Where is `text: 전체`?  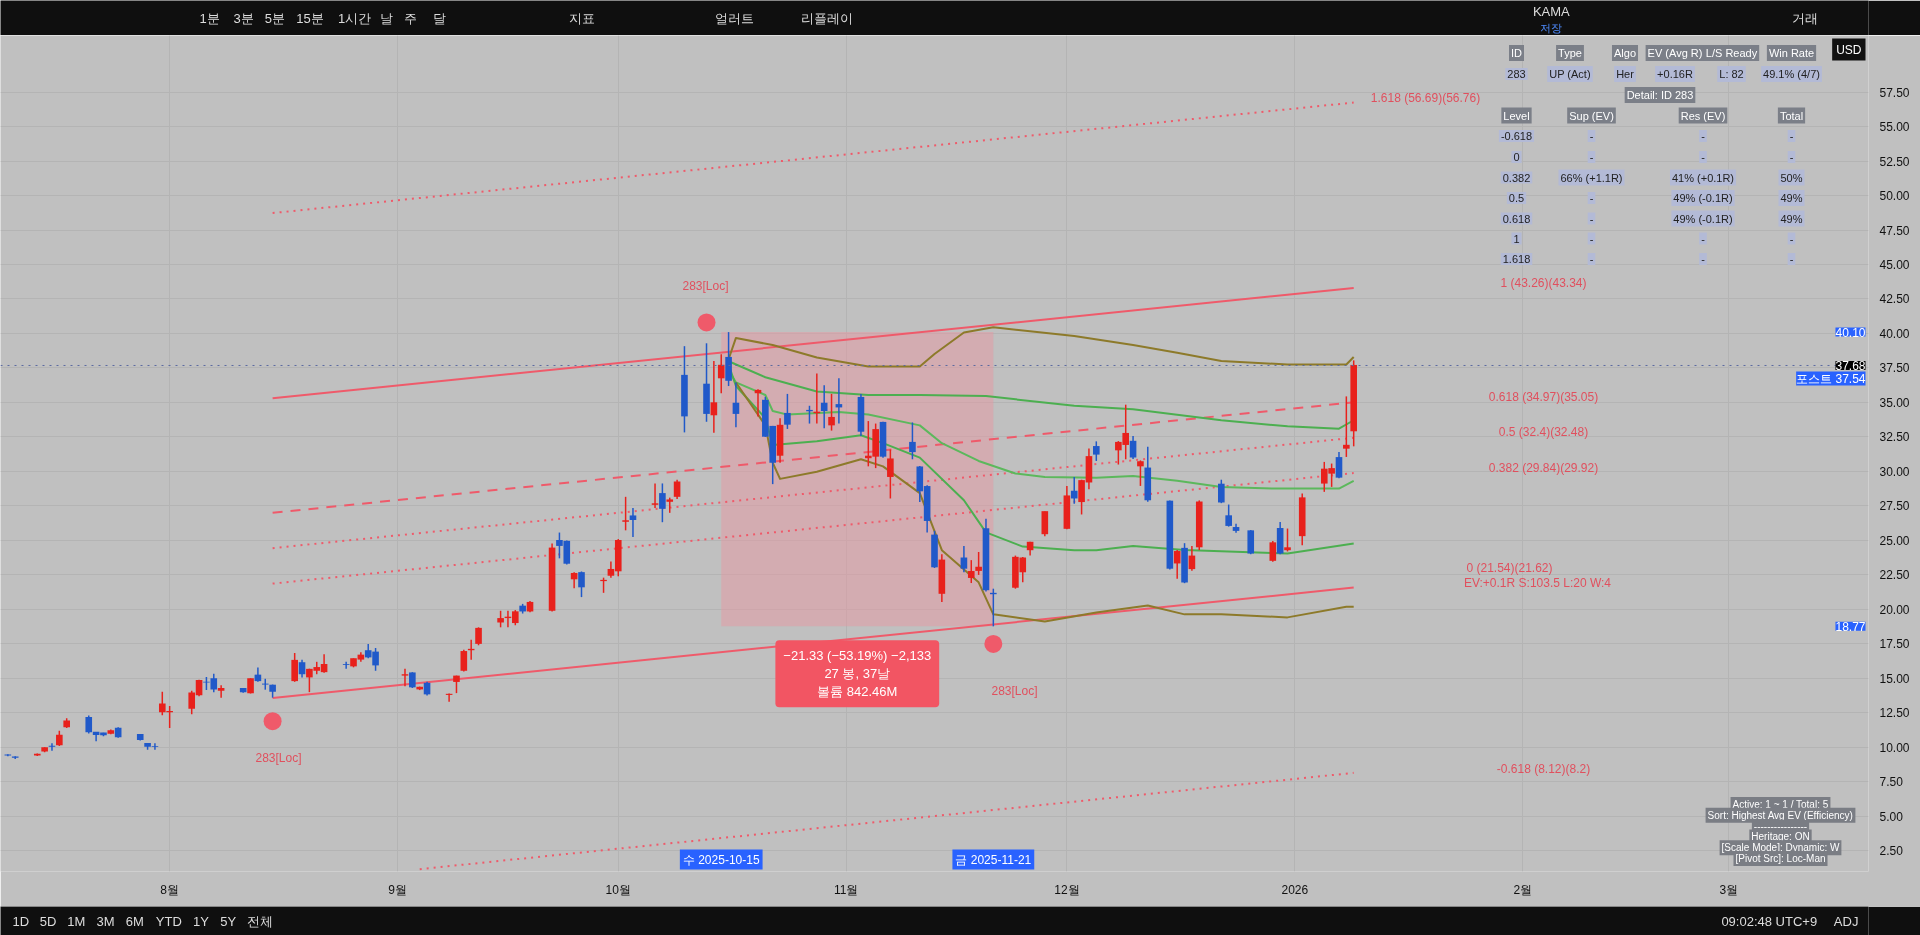 text: 전체 is located at coordinates (260, 921).